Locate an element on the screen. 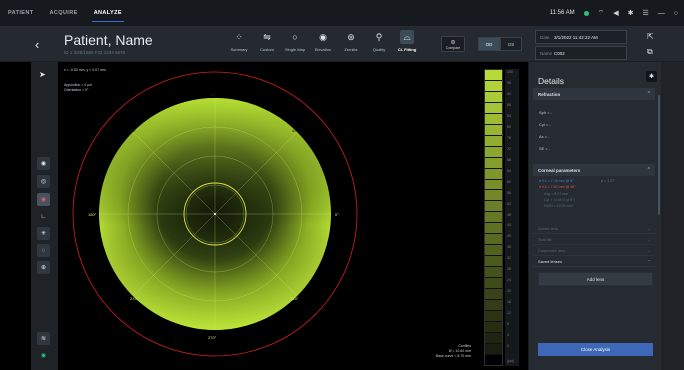 The image size is (684, 370). cyl-value: Cyl = - is located at coordinates (545, 124).